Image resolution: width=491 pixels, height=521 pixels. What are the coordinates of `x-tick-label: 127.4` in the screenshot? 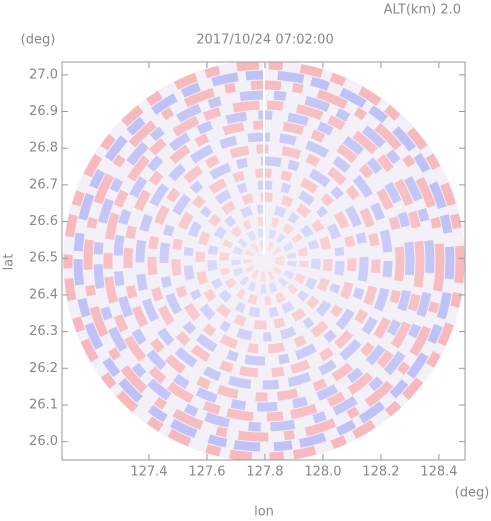 It's located at (148, 472).